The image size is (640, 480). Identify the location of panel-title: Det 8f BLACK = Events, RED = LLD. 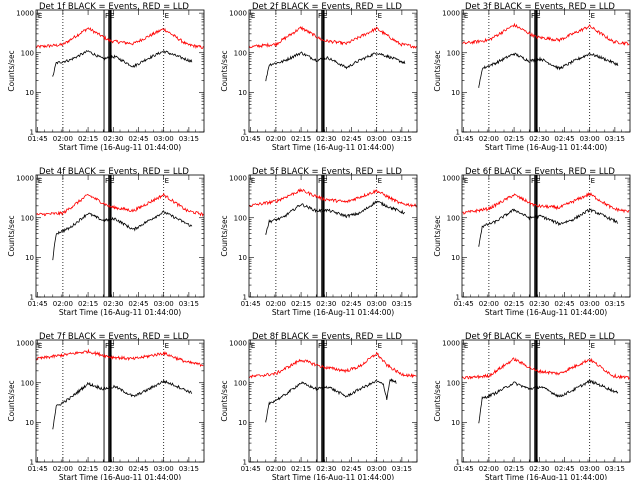
(327, 337).